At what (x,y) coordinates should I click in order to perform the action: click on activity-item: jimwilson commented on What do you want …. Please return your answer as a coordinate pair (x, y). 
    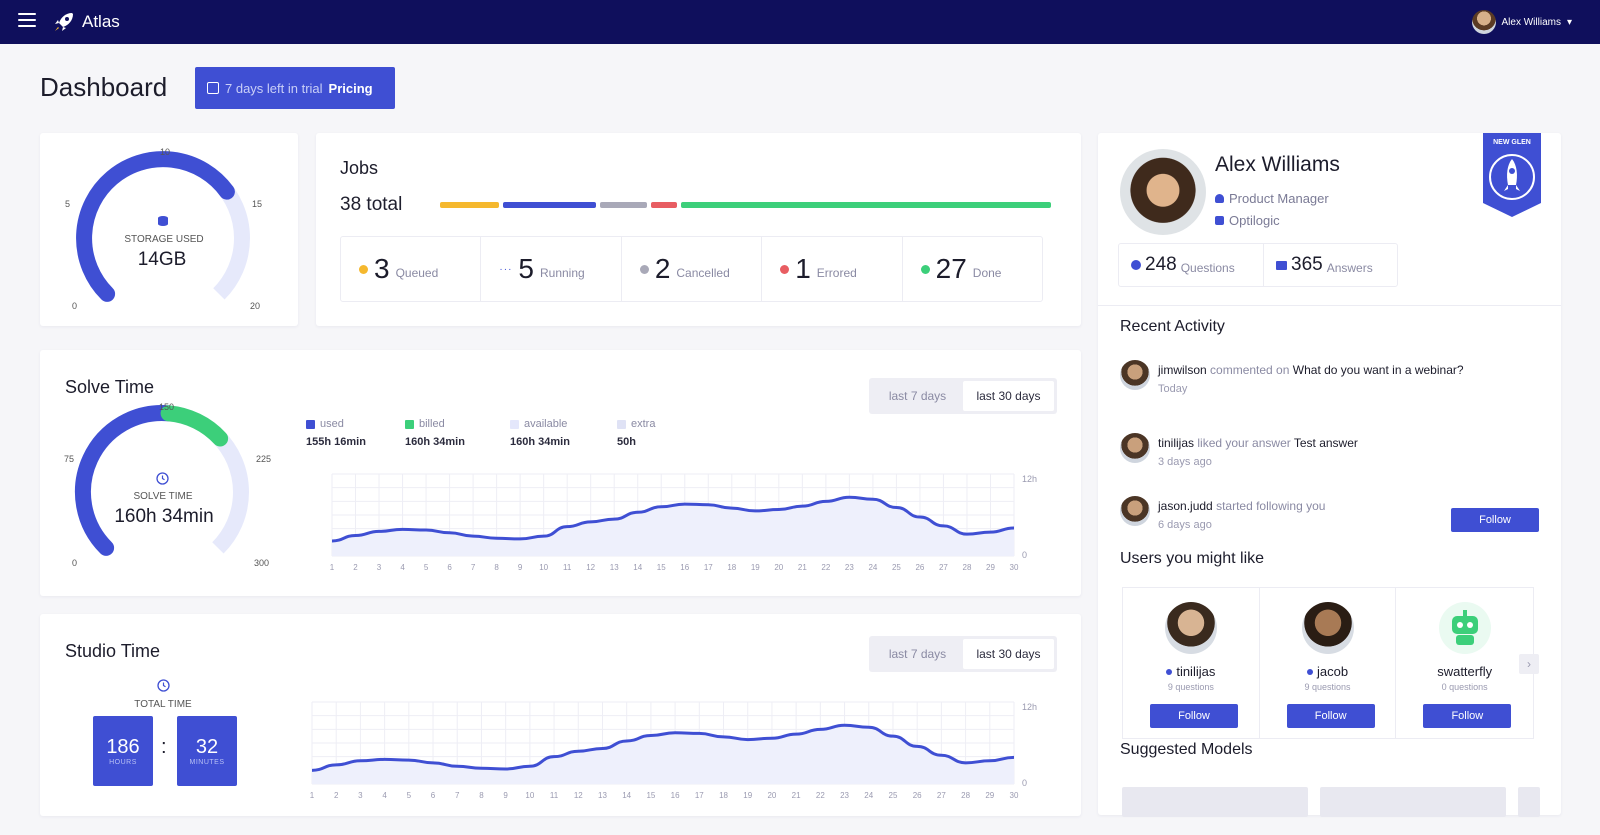
    Looking at the image, I should click on (1330, 390).